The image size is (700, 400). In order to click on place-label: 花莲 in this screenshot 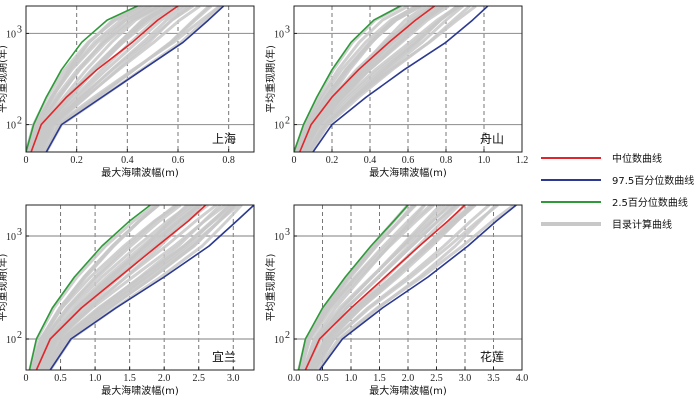, I will do `click(492, 356)`.